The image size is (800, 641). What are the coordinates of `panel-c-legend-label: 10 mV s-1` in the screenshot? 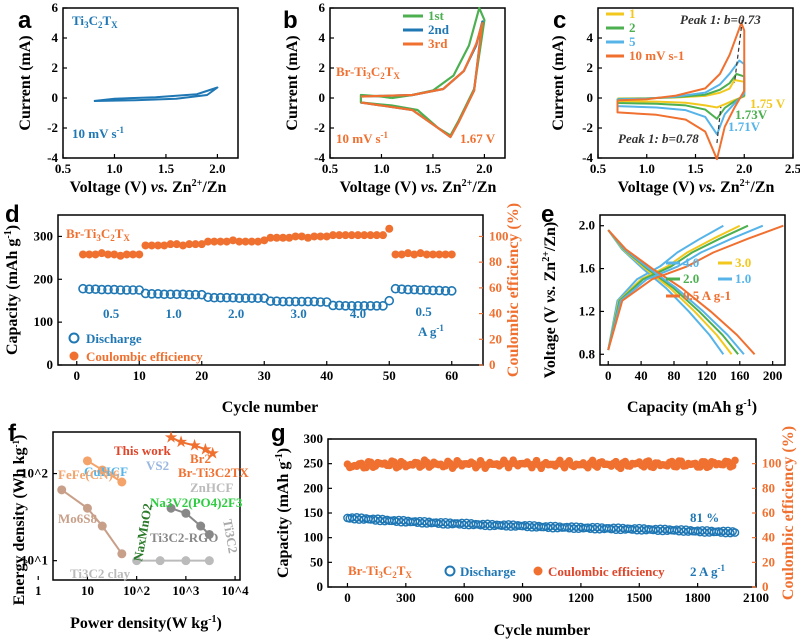 It's located at (656, 55).